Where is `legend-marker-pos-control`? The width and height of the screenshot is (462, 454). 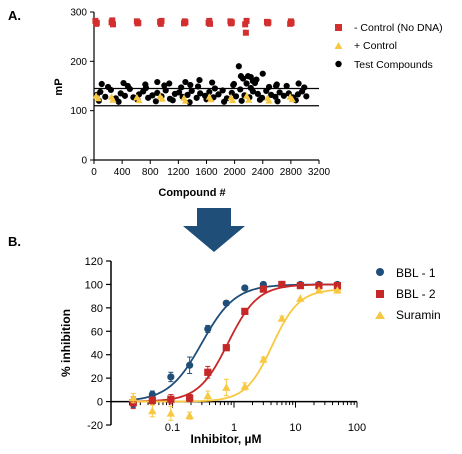
legend-marker-pos-control is located at coordinates (338, 45).